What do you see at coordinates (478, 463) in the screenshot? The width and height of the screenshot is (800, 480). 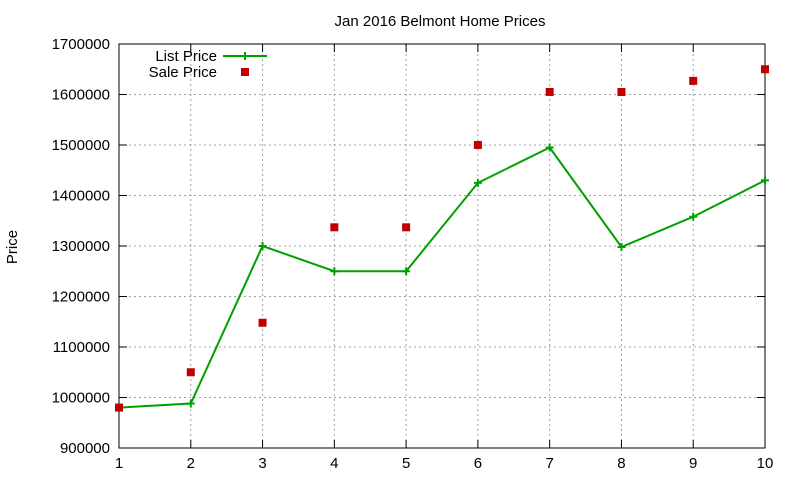 I see `x-tick-label: 6` at bounding box center [478, 463].